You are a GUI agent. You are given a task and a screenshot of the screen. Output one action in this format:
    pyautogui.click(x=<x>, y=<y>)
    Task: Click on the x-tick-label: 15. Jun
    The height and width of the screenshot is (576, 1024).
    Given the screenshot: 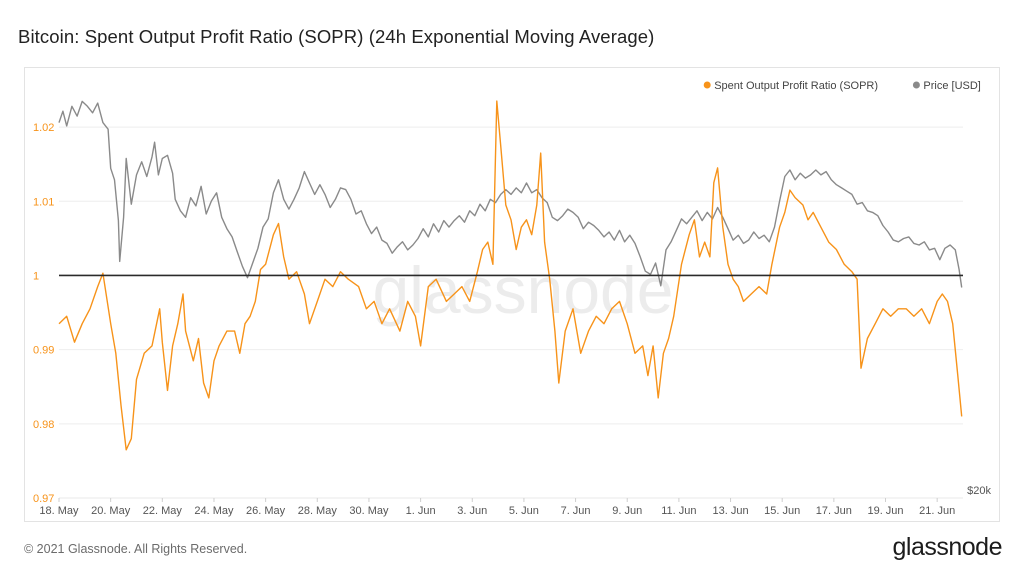 What is the action you would take?
    pyautogui.click(x=782, y=511)
    